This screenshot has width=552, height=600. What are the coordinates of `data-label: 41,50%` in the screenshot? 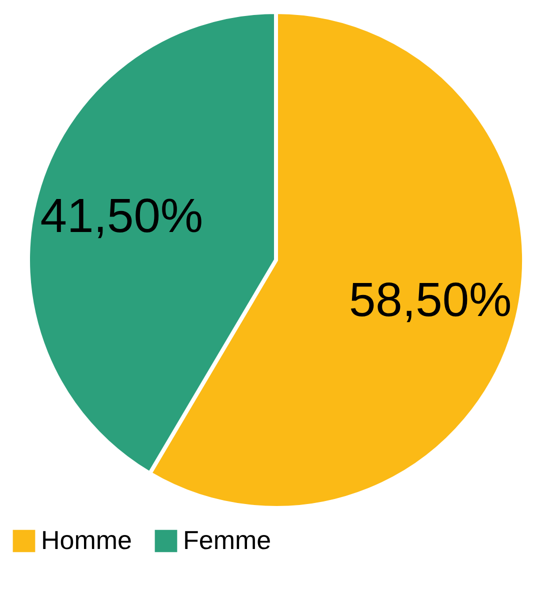 It's located at (122, 216).